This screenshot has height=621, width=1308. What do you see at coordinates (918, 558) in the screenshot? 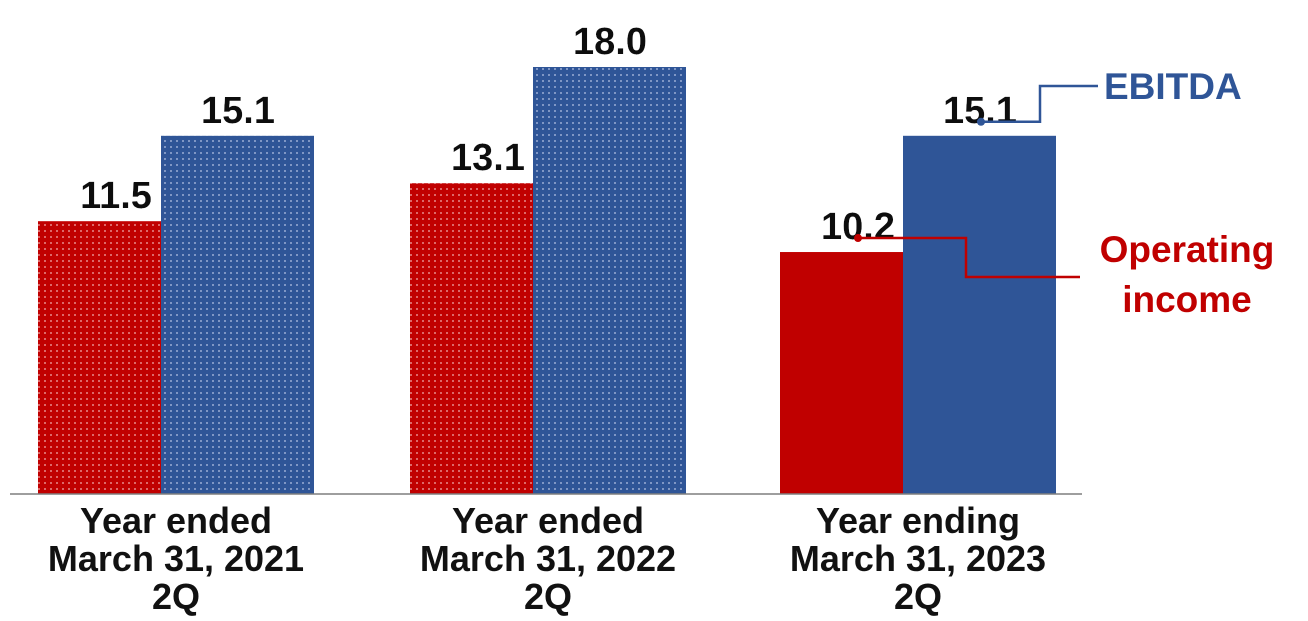
I see `category-label-3-line-2: March 31, 2023` at bounding box center [918, 558].